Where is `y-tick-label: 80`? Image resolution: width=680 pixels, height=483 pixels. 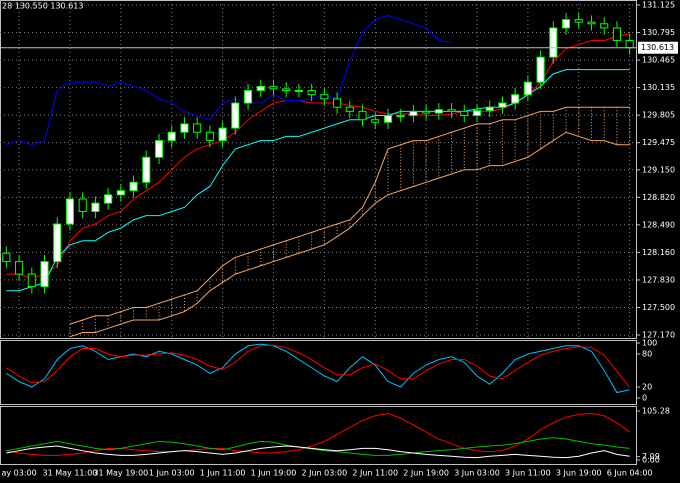
y-tick-label: 80 is located at coordinates (647, 354).